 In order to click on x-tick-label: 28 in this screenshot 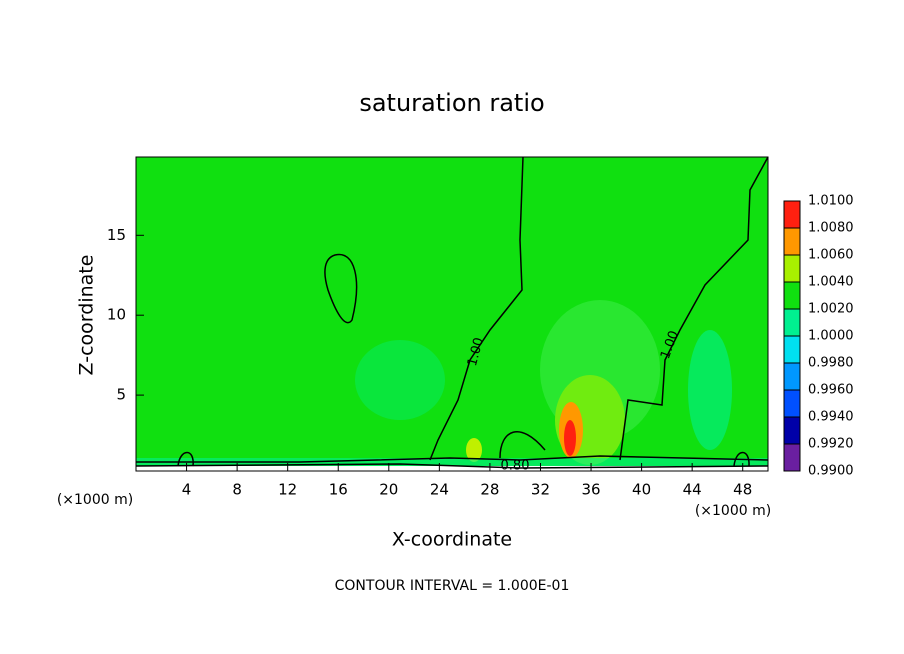, I will do `click(489, 490)`.